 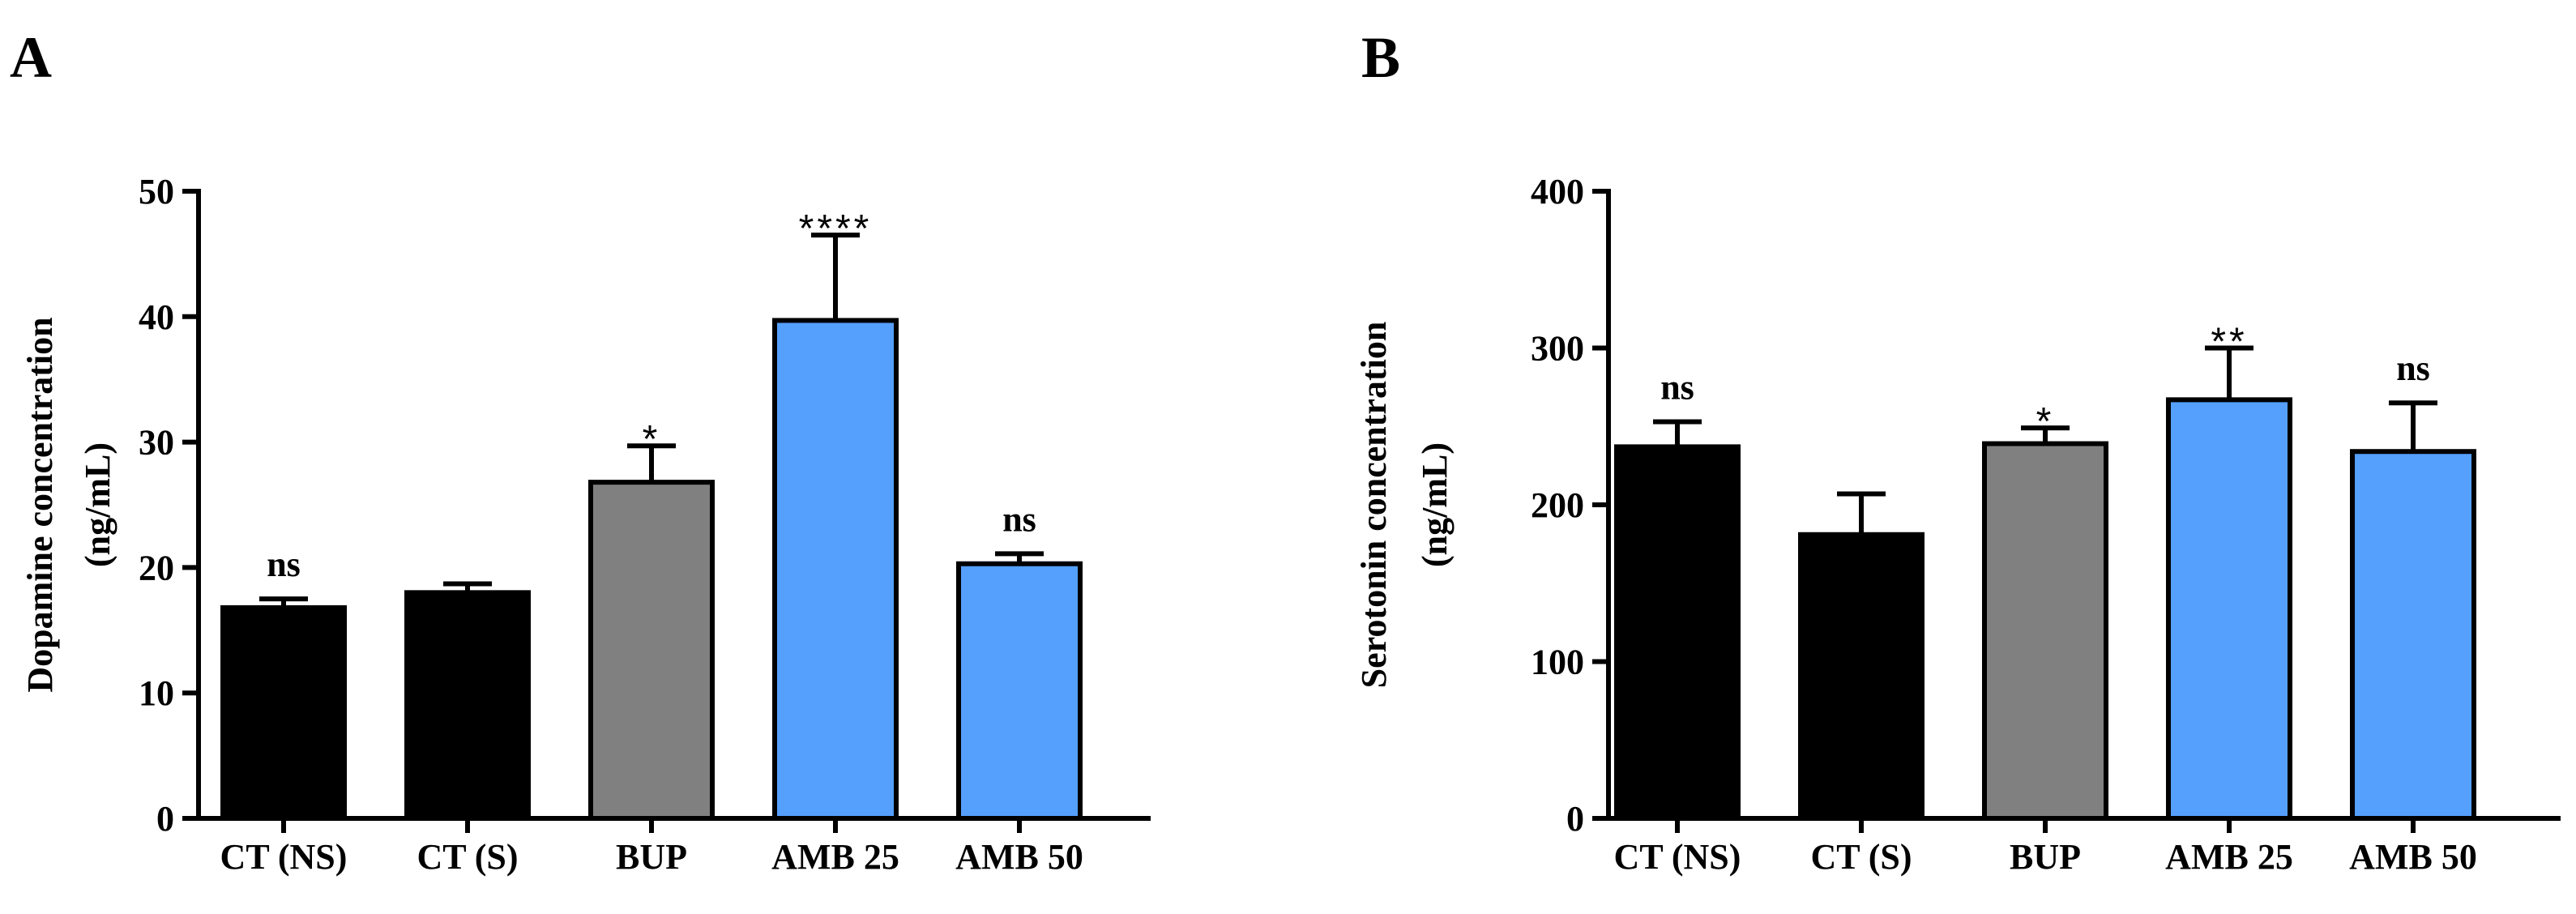 What do you see at coordinates (156, 693) in the screenshot?
I see `y-tick-label: 10` at bounding box center [156, 693].